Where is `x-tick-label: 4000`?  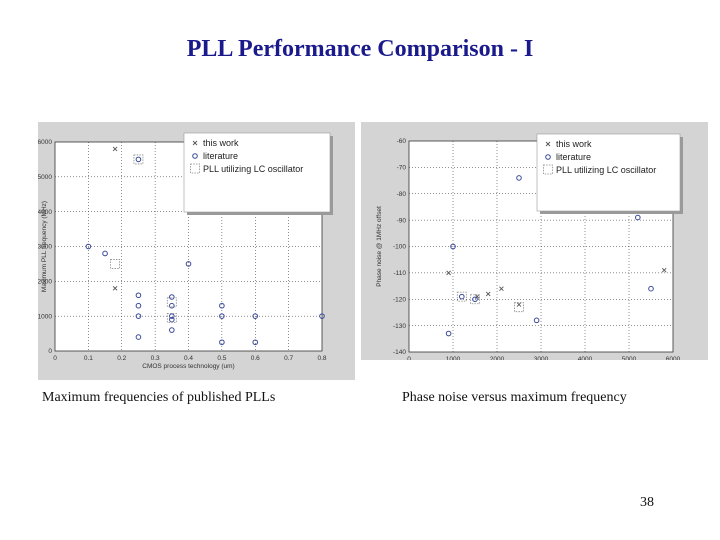
x-tick-label: 4000 is located at coordinates (585, 358).